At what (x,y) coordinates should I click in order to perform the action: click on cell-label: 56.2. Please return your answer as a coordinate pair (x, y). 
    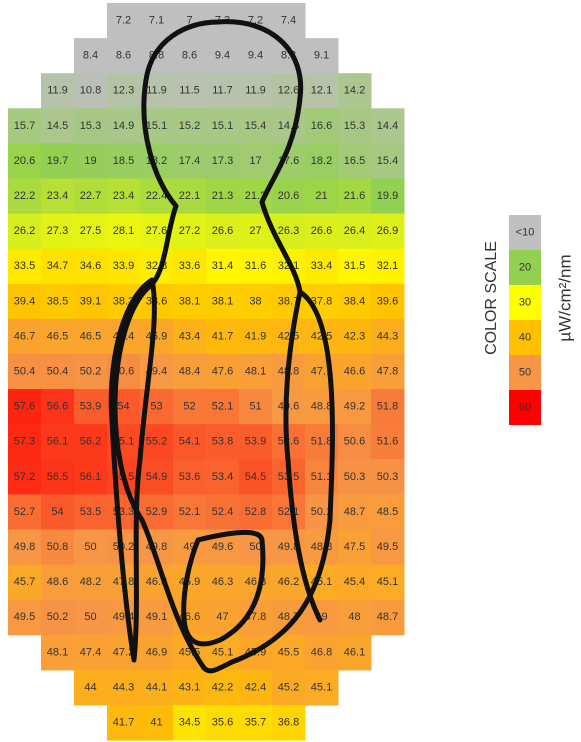
    Looking at the image, I should click on (90, 442).